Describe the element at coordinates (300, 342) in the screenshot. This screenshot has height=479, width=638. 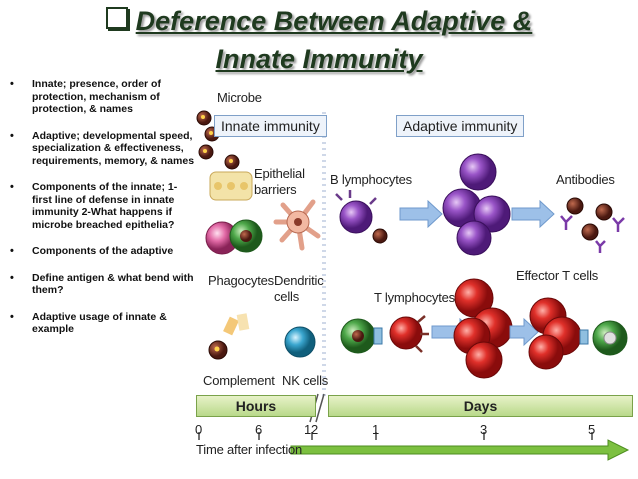
I see `nk-cell-icon` at that location.